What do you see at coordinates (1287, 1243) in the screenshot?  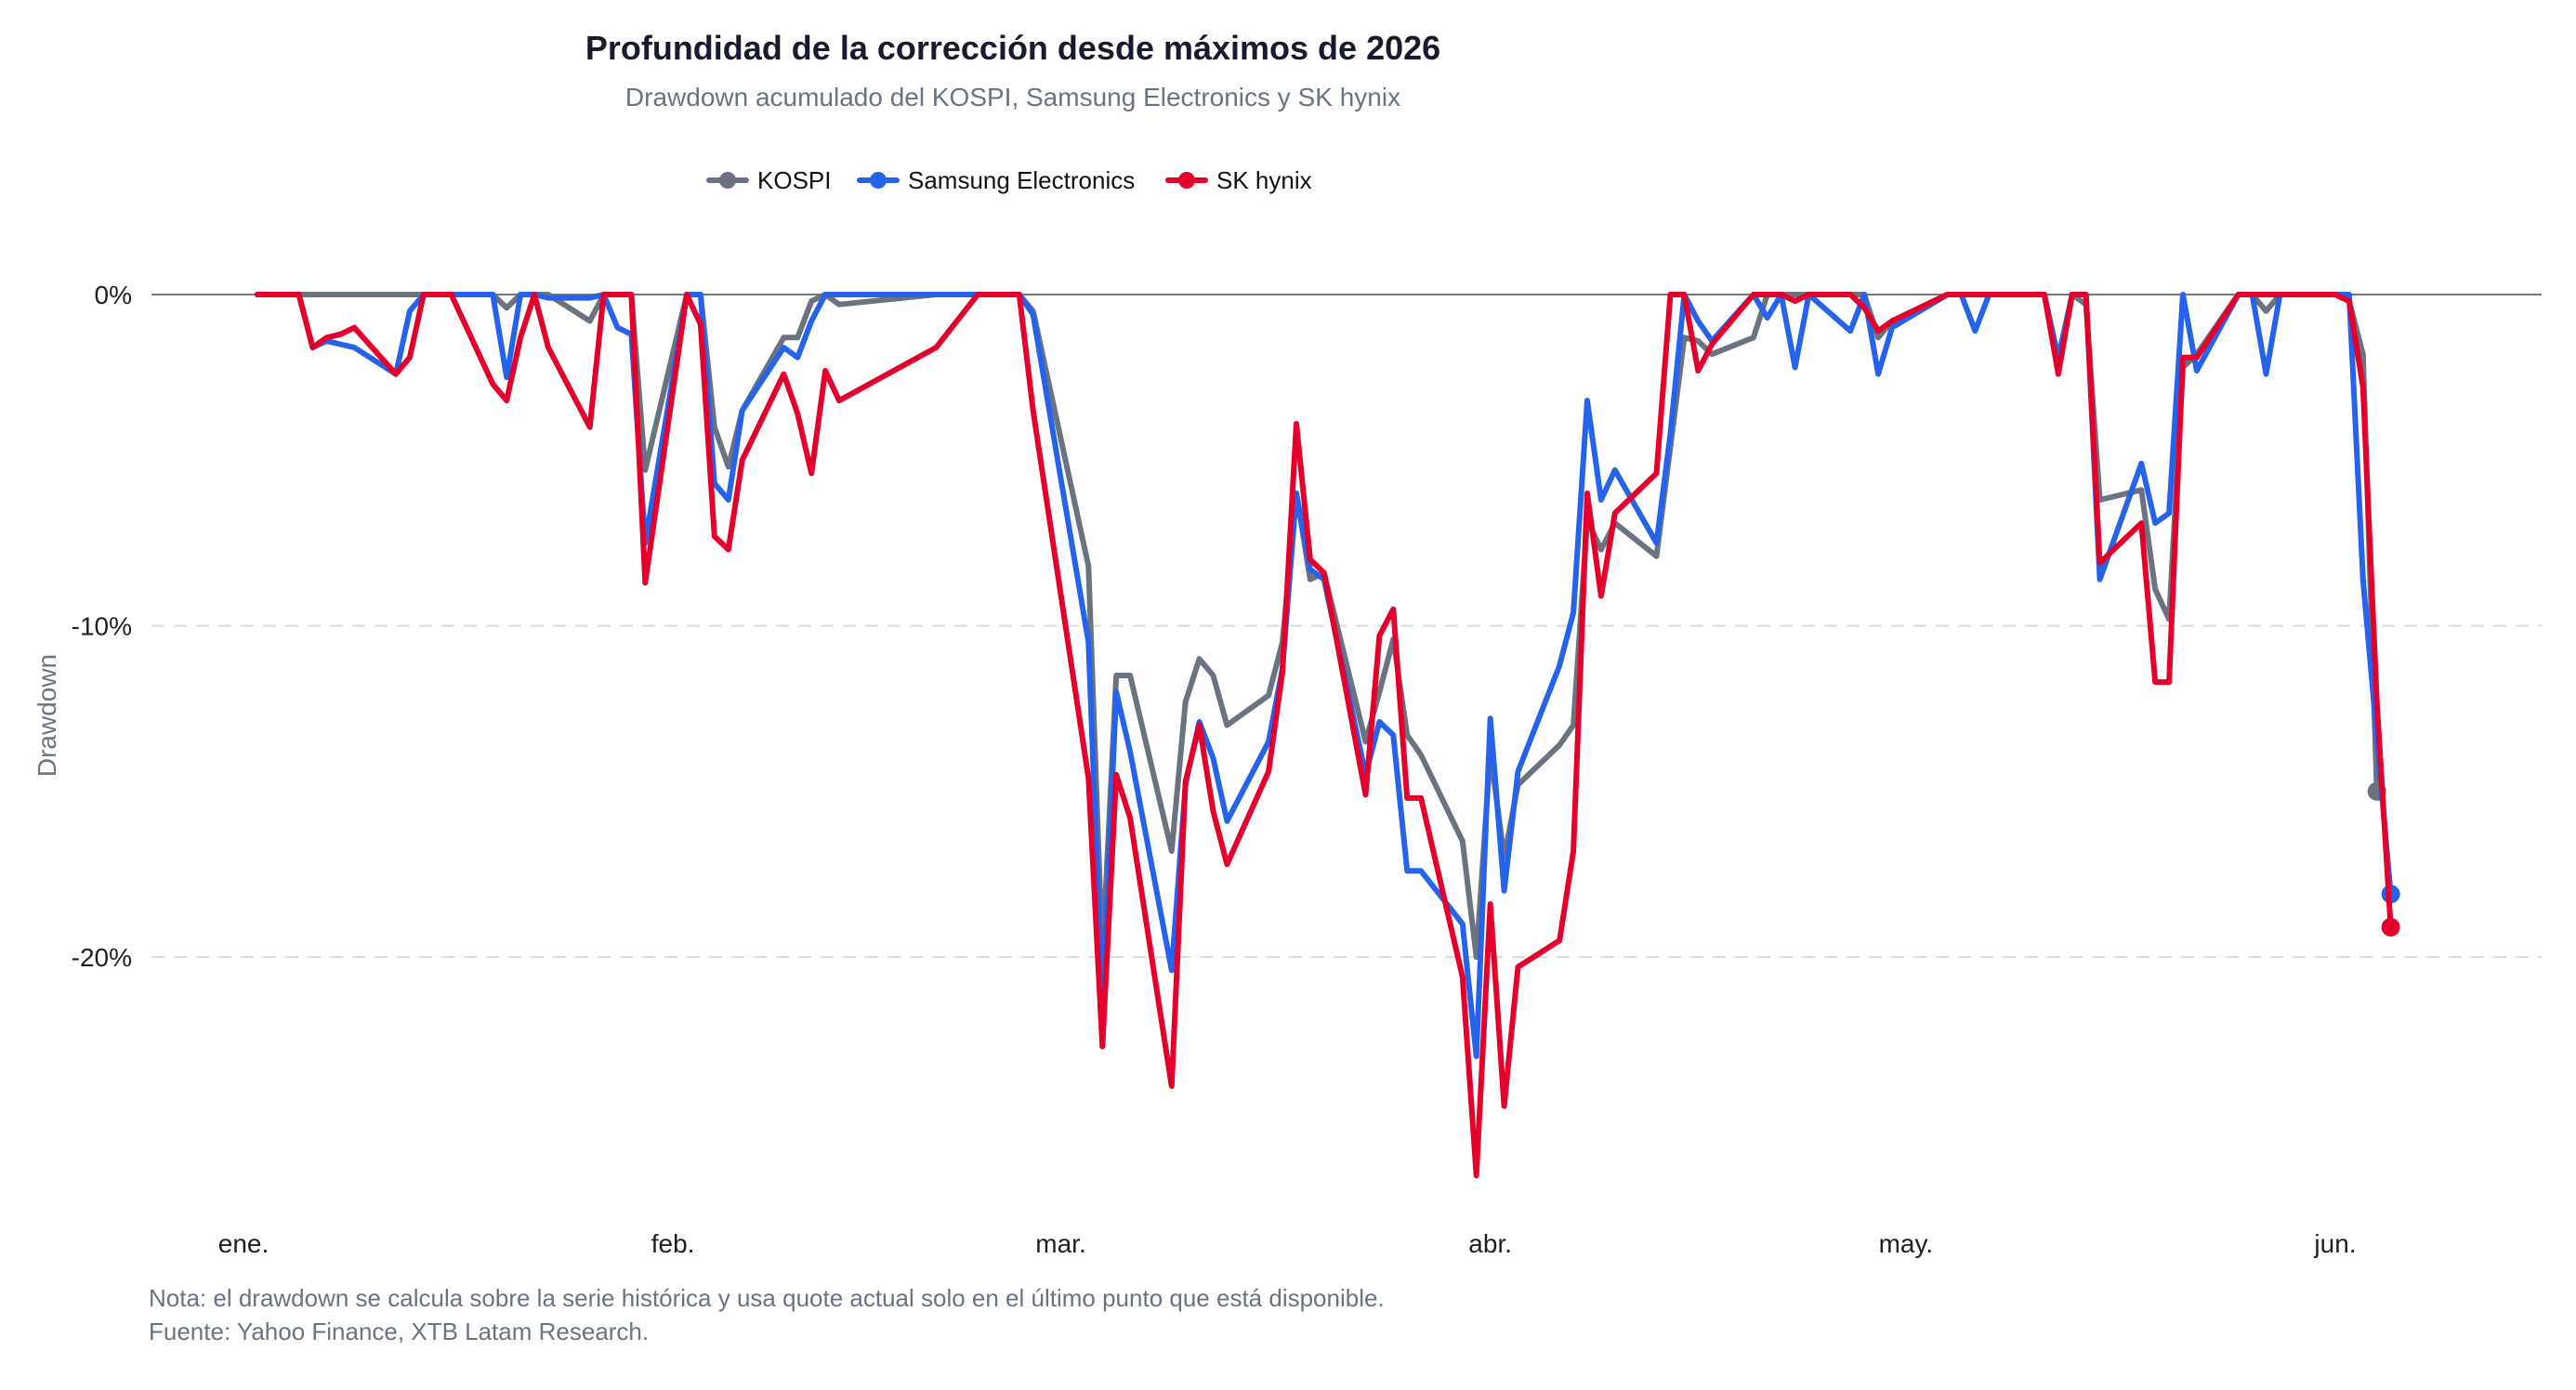 I see `x-axis: ene. feb. mar. abr. may. jun.` at bounding box center [1287, 1243].